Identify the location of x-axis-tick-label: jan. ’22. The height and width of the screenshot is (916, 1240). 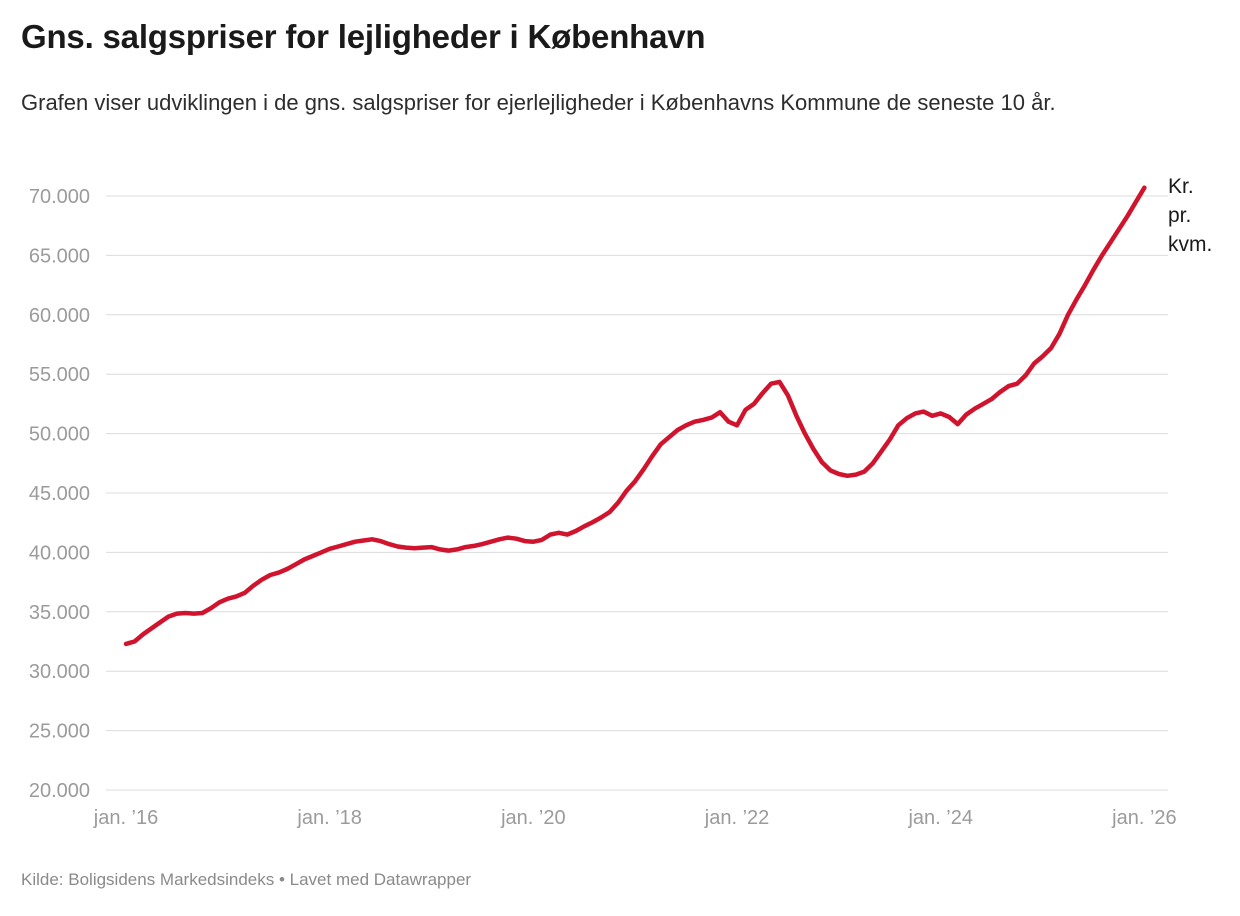
(737, 818).